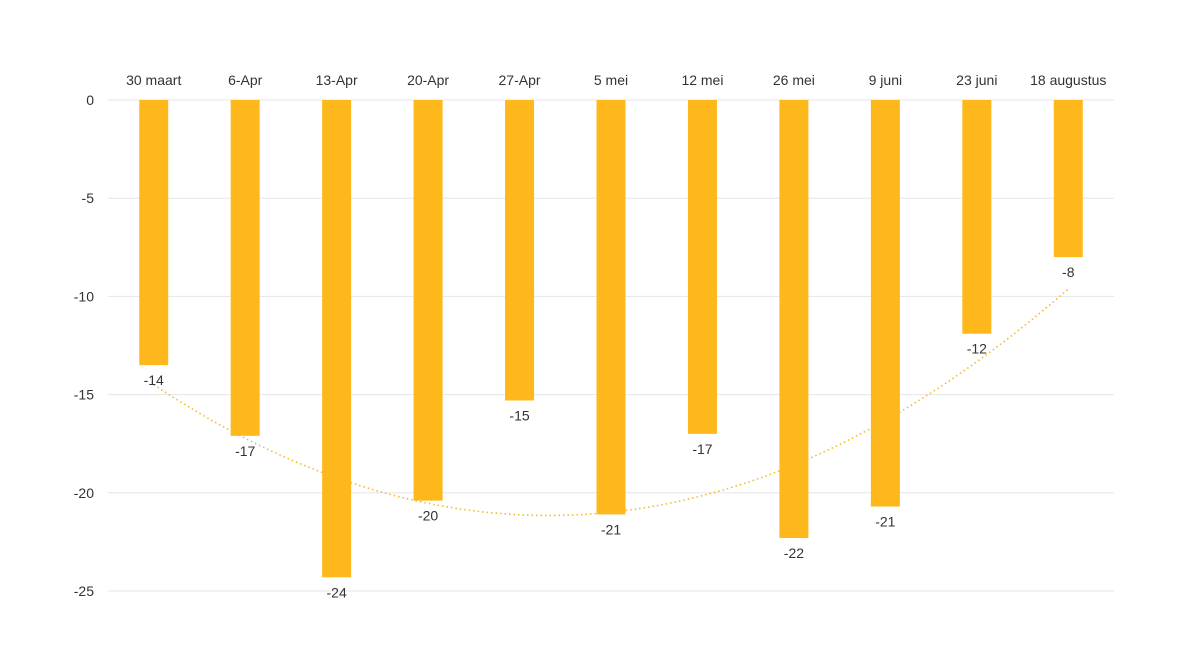  What do you see at coordinates (84, 345) in the screenshot?
I see `y-axis-tick-labels: 0 -5 -10 -15 -20 -25` at bounding box center [84, 345].